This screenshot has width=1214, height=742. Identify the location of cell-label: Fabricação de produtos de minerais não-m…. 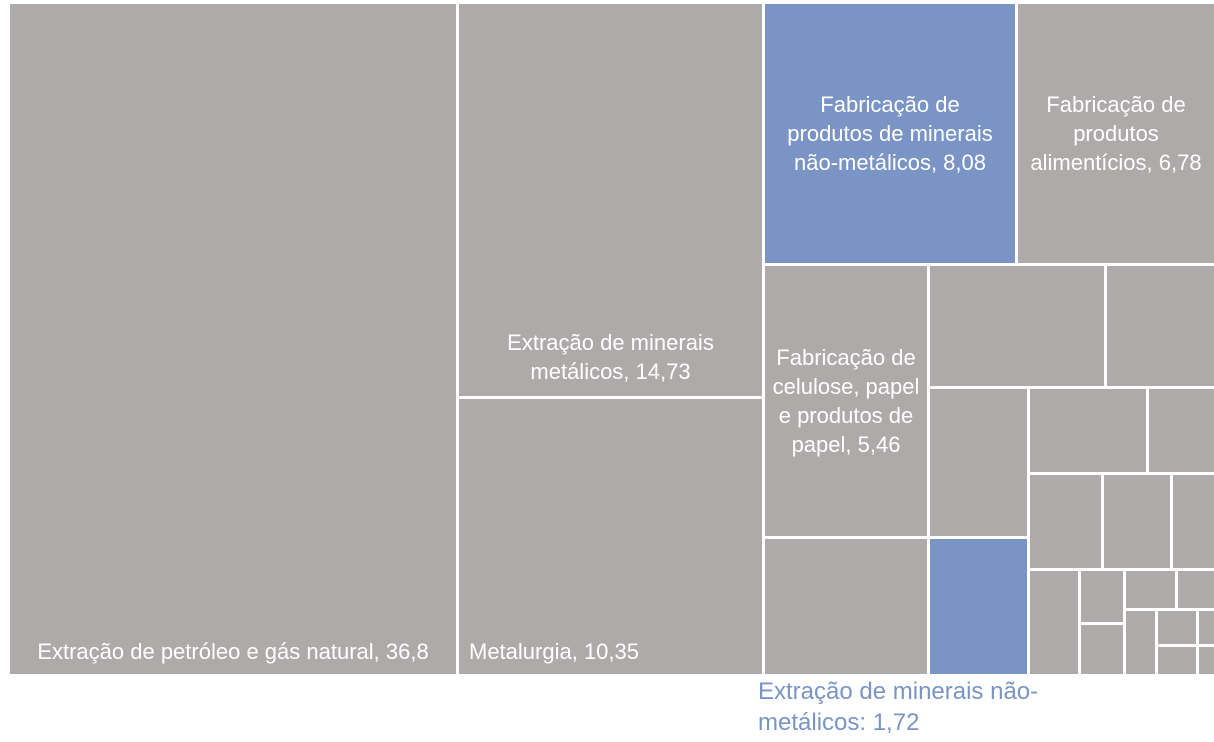
(890, 133).